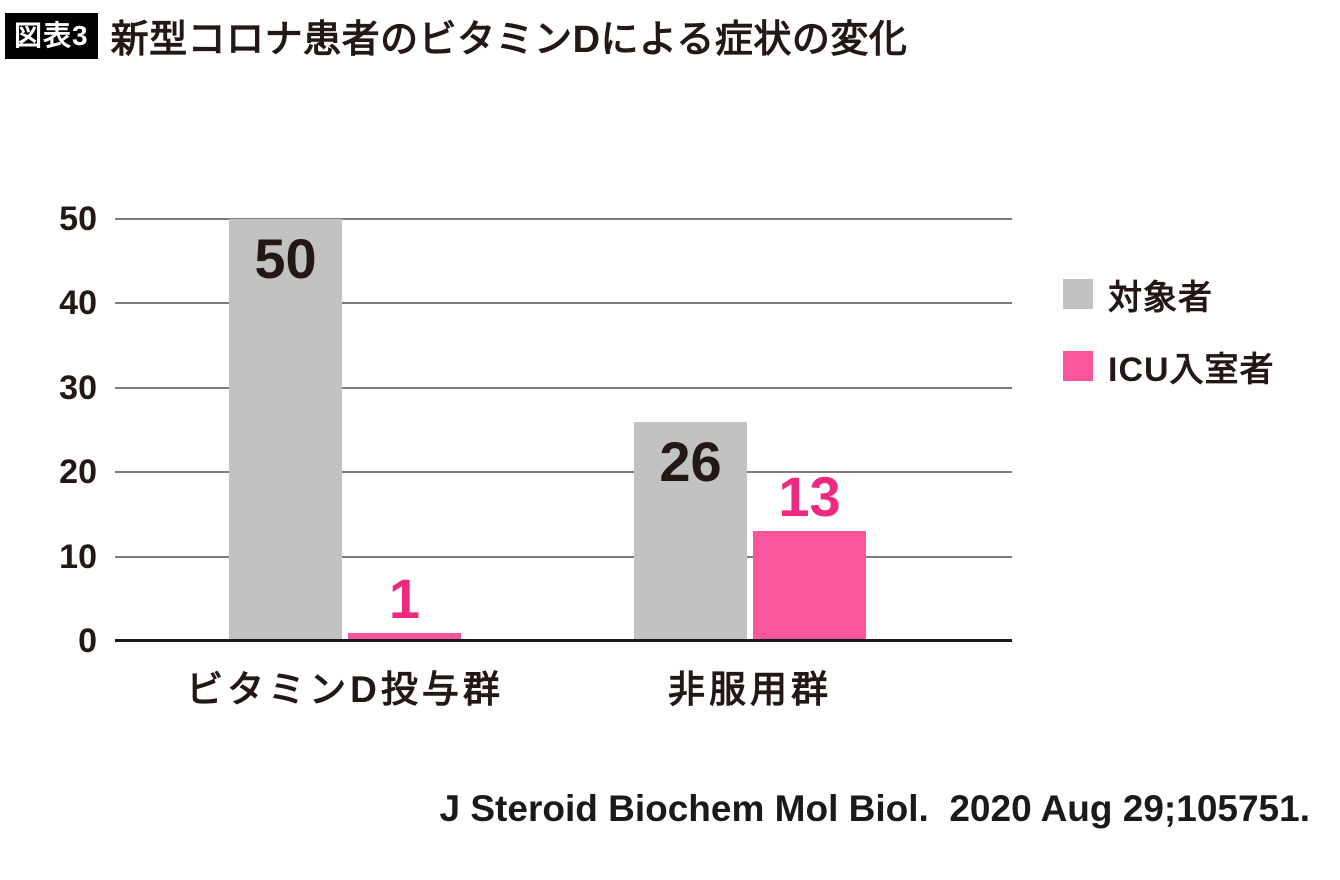  What do you see at coordinates (563, 640) in the screenshot?
I see `x-axis-line` at bounding box center [563, 640].